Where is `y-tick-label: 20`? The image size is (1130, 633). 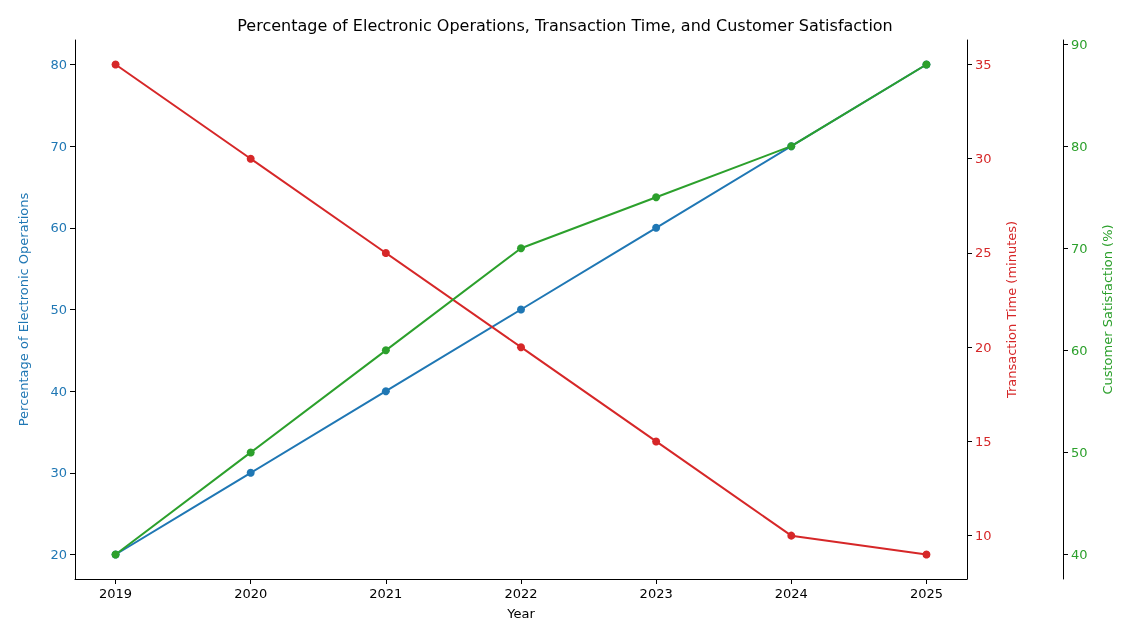 y-tick-label: 20 is located at coordinates (58, 554).